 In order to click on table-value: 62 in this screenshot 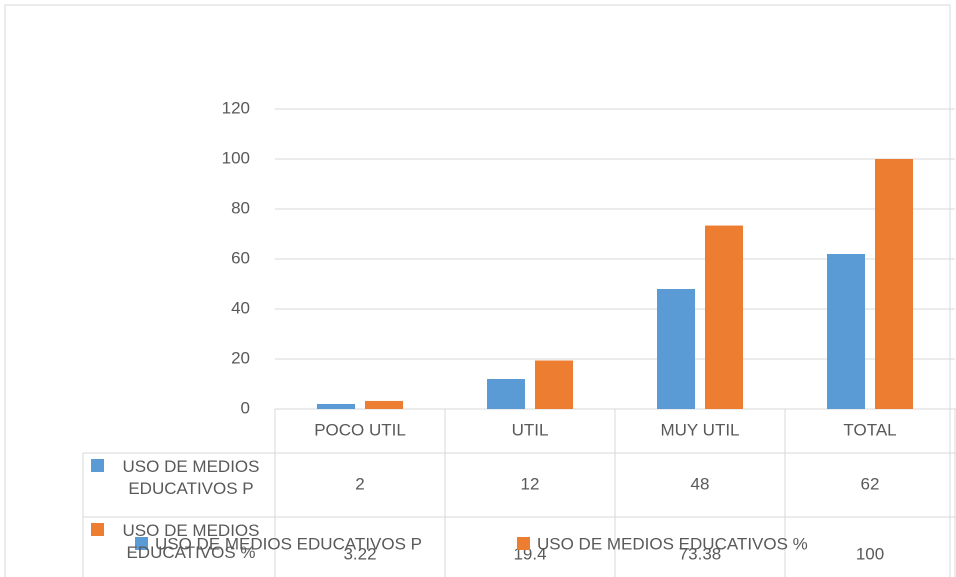, I will do `click(870, 483)`.